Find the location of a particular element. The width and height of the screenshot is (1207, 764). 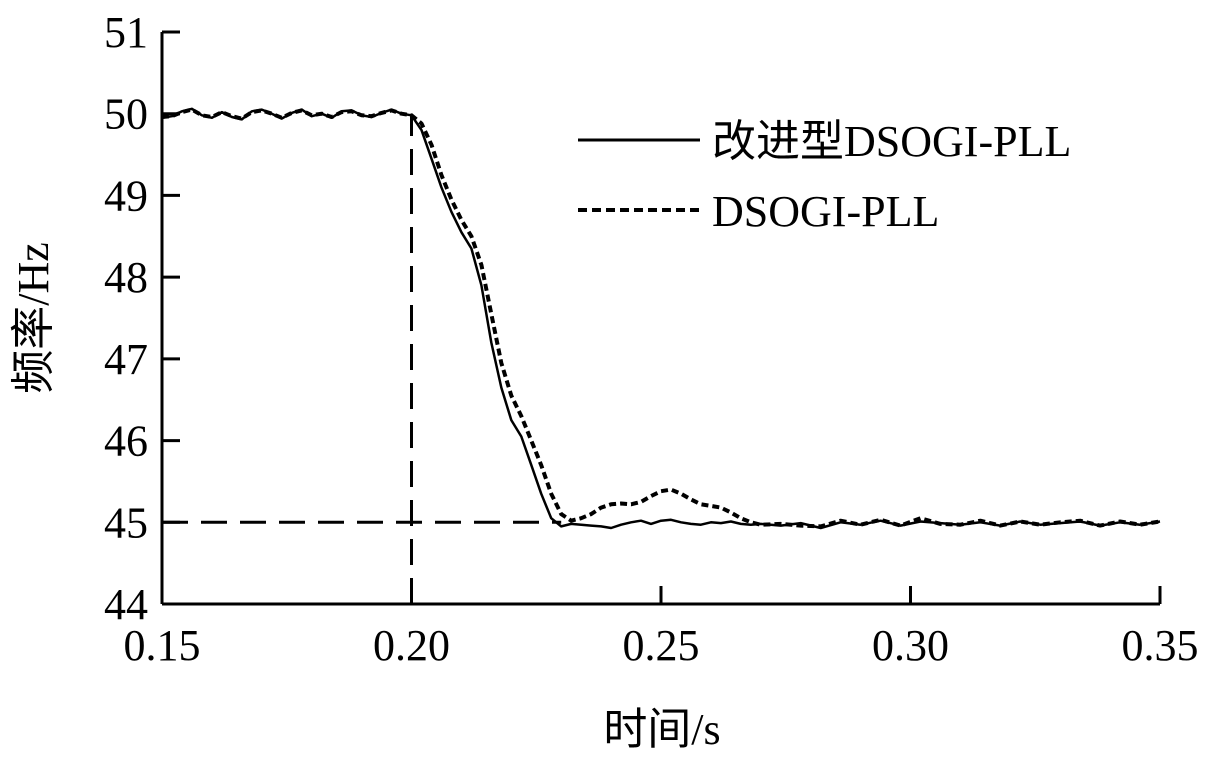

x-axis-title: 时间/s is located at coordinates (661, 729).